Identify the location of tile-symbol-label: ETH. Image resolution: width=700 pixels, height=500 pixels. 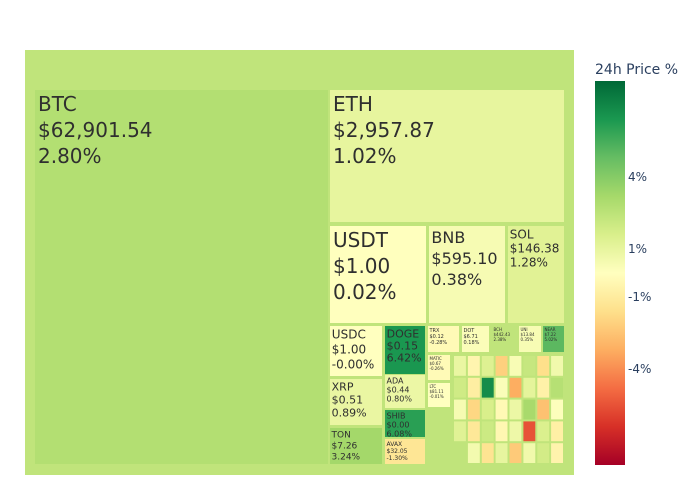
(353, 104).